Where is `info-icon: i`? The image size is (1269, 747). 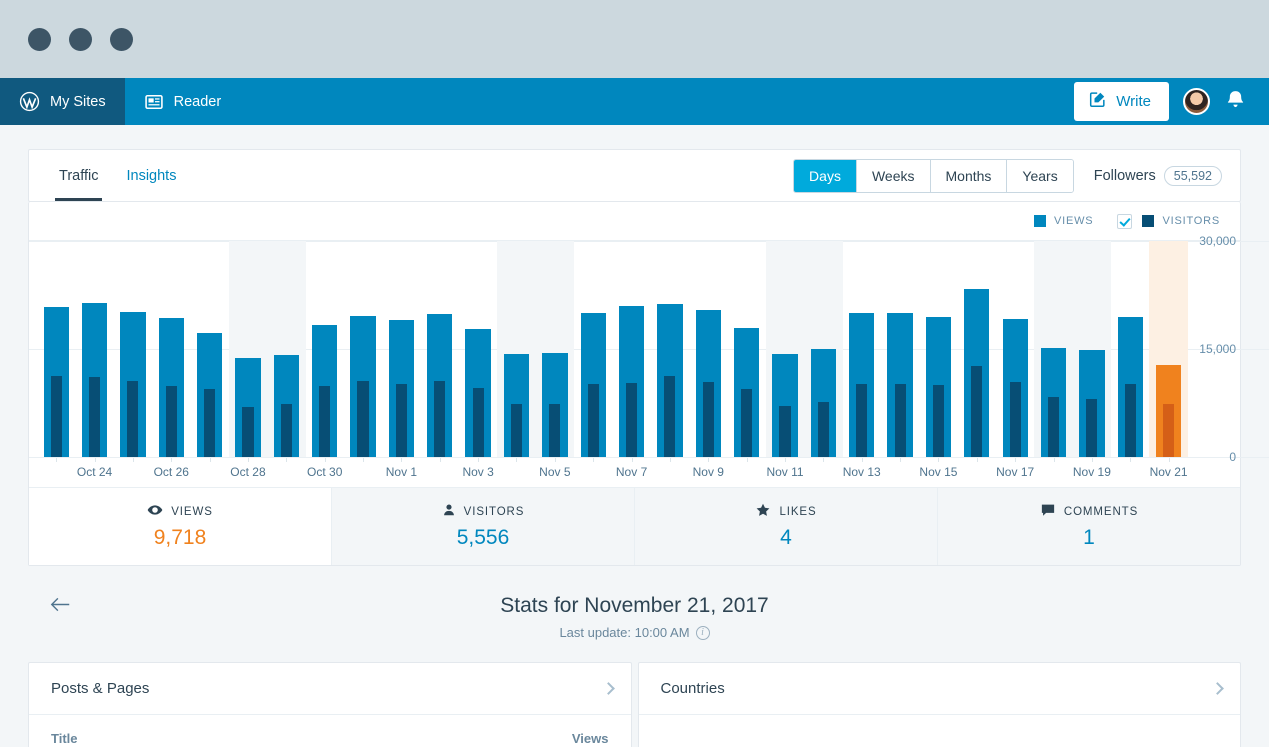
info-icon: i is located at coordinates (702, 632).